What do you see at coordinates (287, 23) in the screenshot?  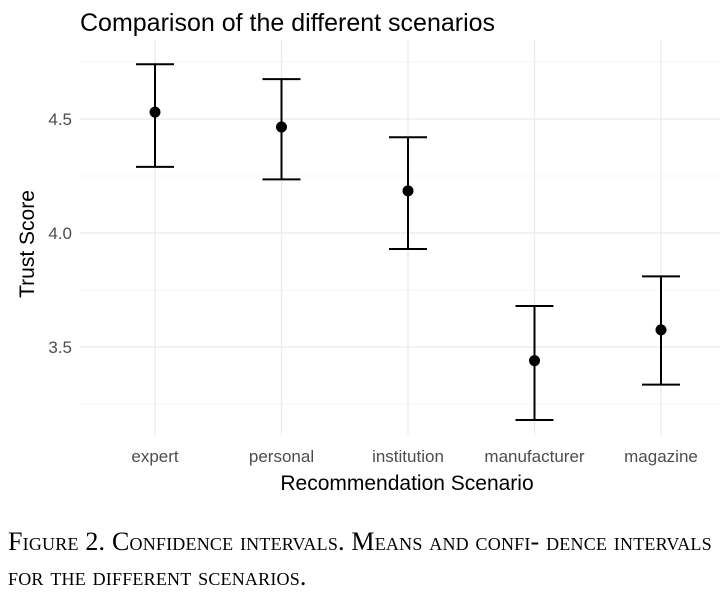 I see `chart-title: Comparison of the different scenarios` at bounding box center [287, 23].